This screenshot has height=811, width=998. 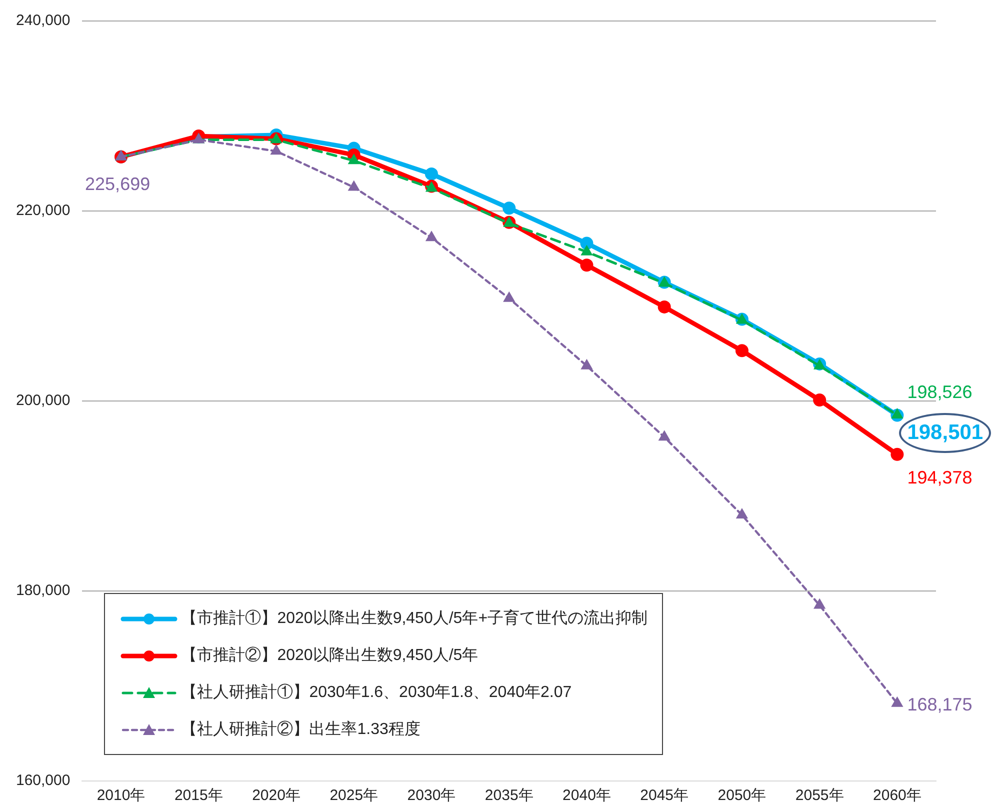 What do you see at coordinates (431, 795) in the screenshot?
I see `x-tick-label: 2030年` at bounding box center [431, 795].